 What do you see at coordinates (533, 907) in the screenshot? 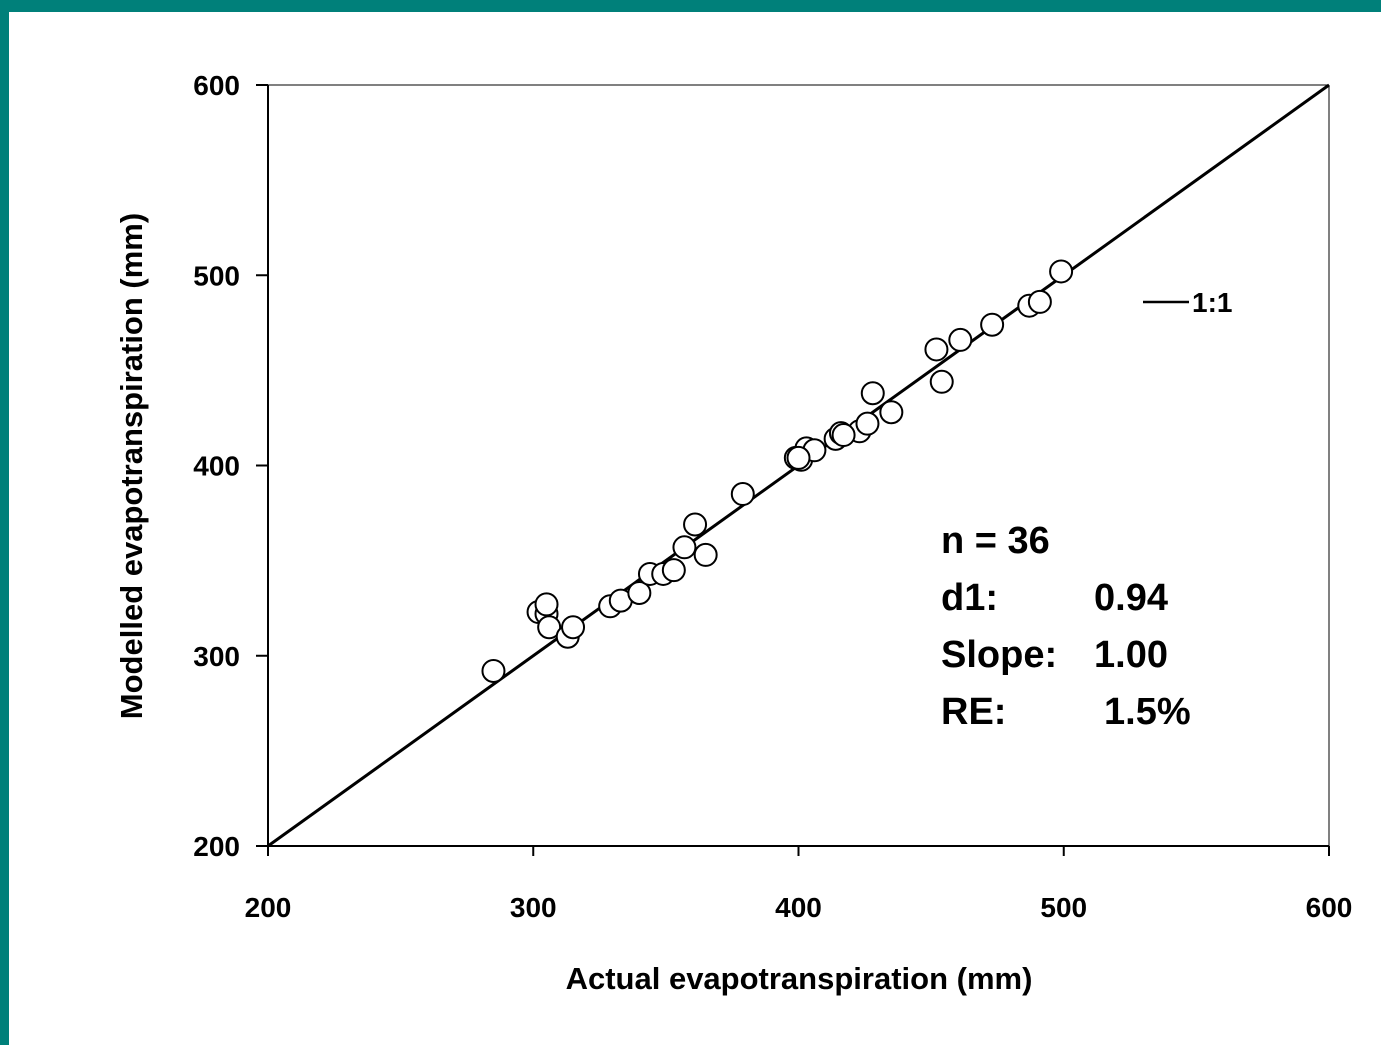
I see `x-tick-label: 300` at bounding box center [533, 907].